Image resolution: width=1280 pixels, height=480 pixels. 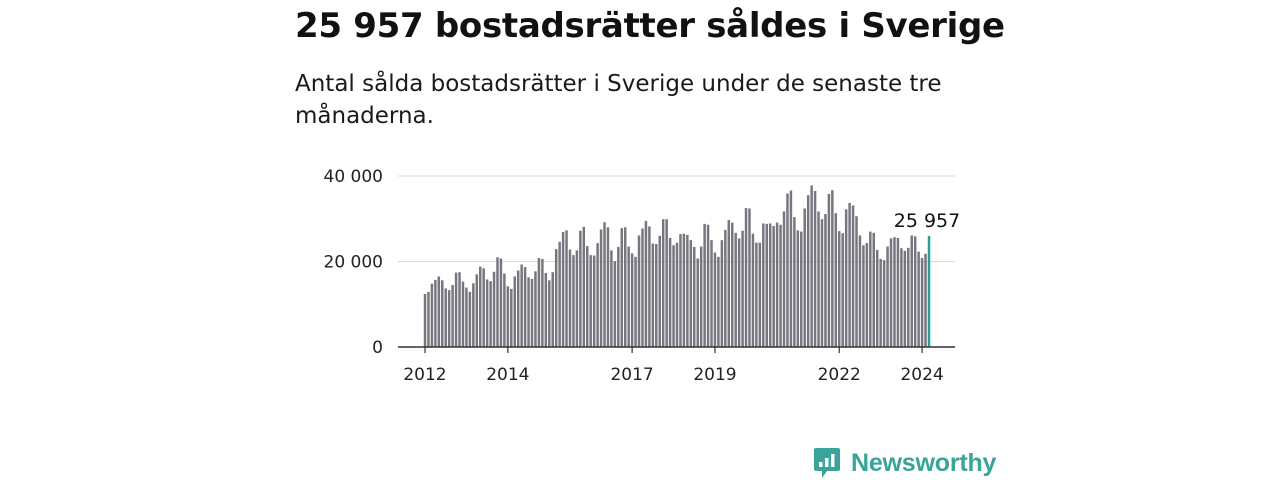 What do you see at coordinates (927, 221) in the screenshot?
I see `latest-value-label: 25 957` at bounding box center [927, 221].